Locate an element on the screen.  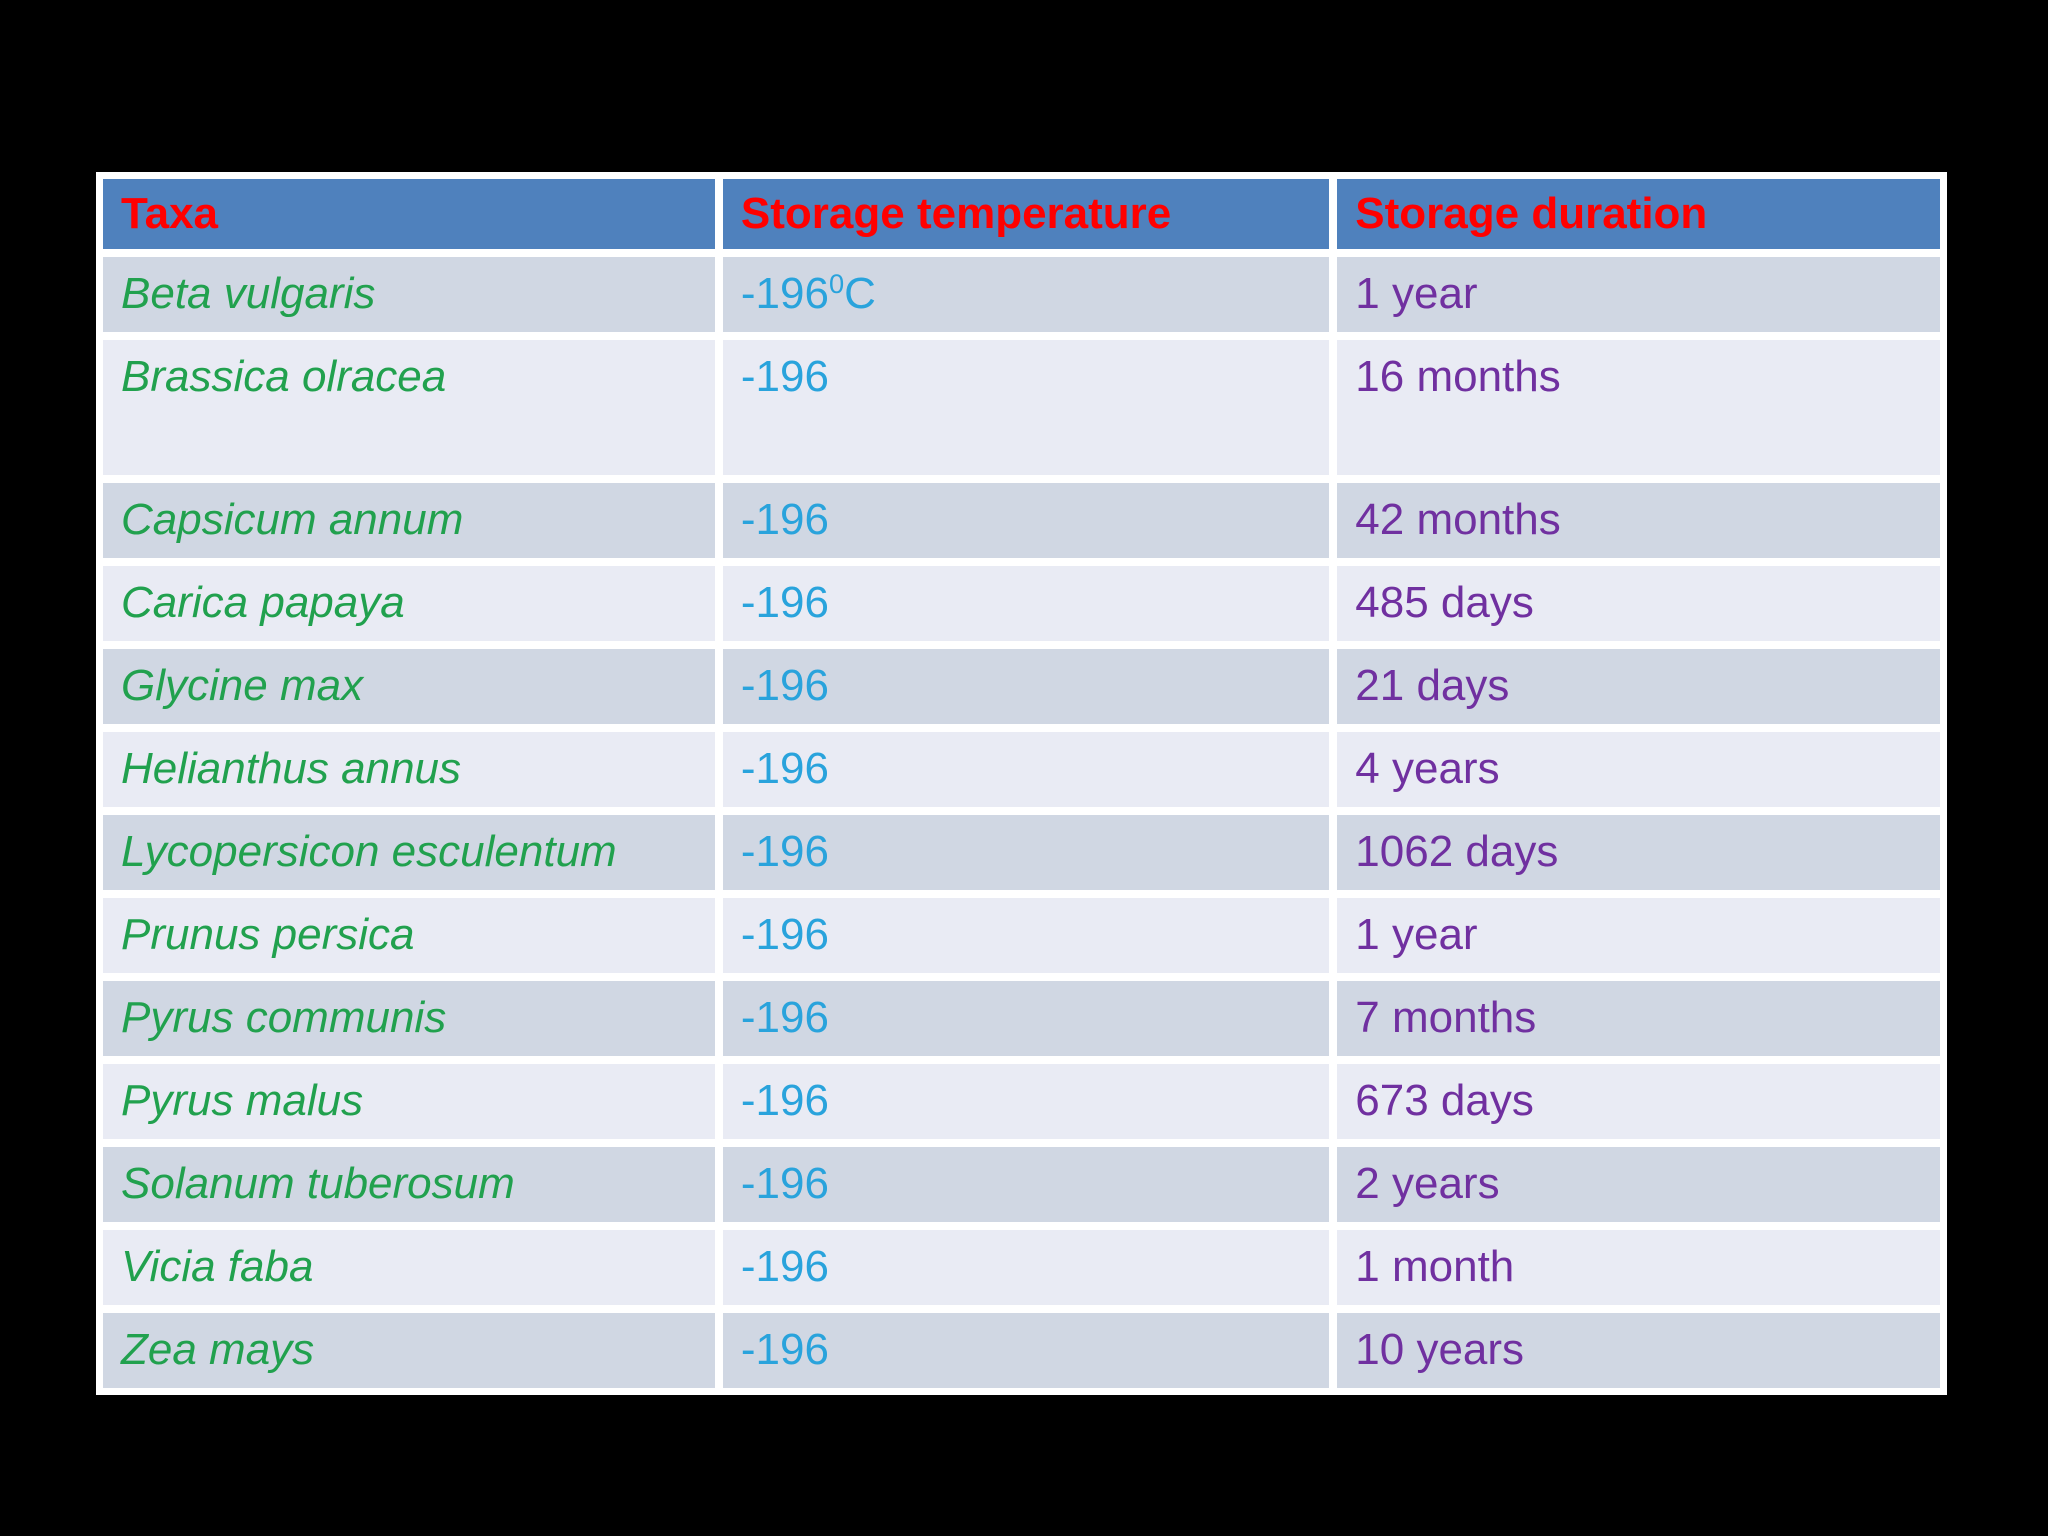
table-row: Lycopersicon esculentum -196 1062 days is located at coordinates (1021, 852).